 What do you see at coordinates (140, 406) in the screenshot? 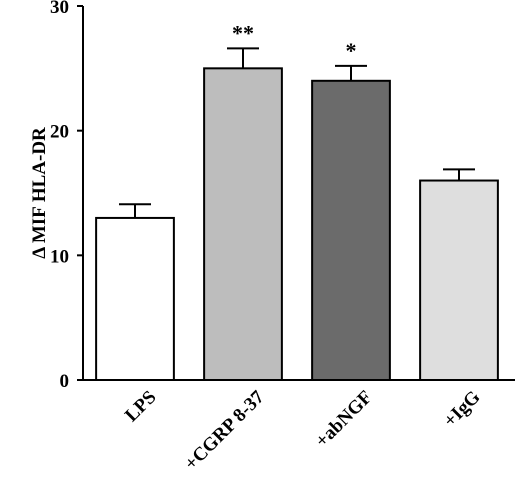
I see `x-tick-label: LPS` at bounding box center [140, 406].